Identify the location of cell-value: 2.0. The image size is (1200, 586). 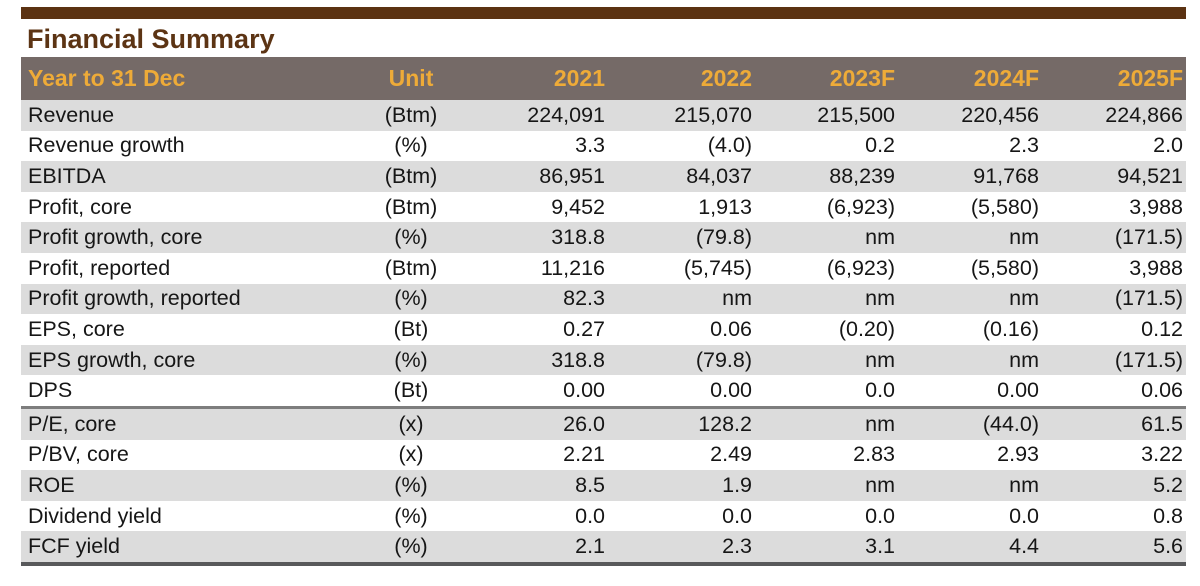
(1168, 145).